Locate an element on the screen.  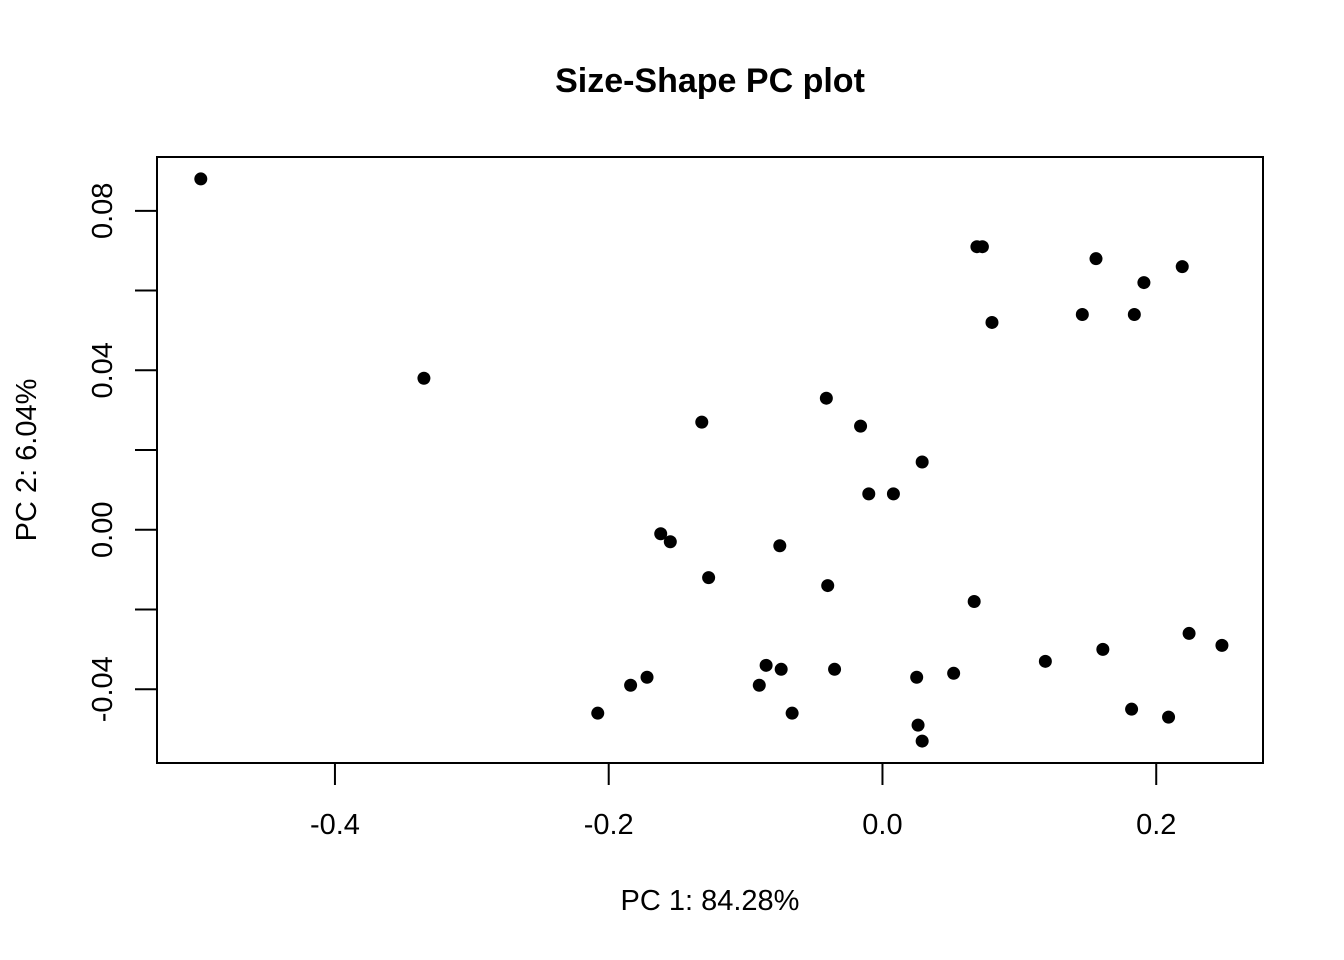
y-tick-label: 0.04 is located at coordinates (103, 370).